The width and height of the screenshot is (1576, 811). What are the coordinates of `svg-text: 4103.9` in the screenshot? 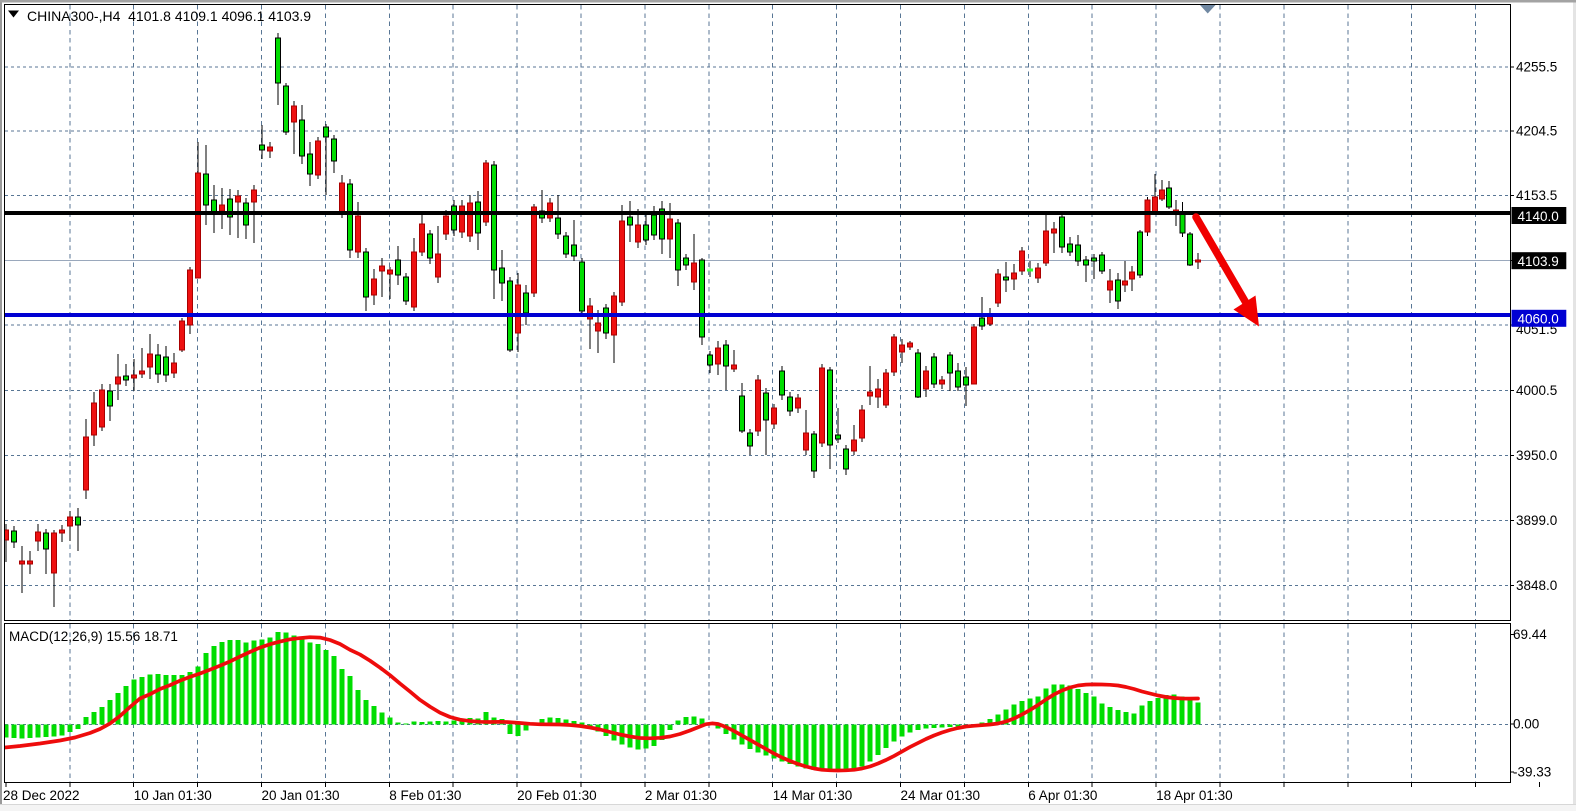 It's located at (1538, 261).